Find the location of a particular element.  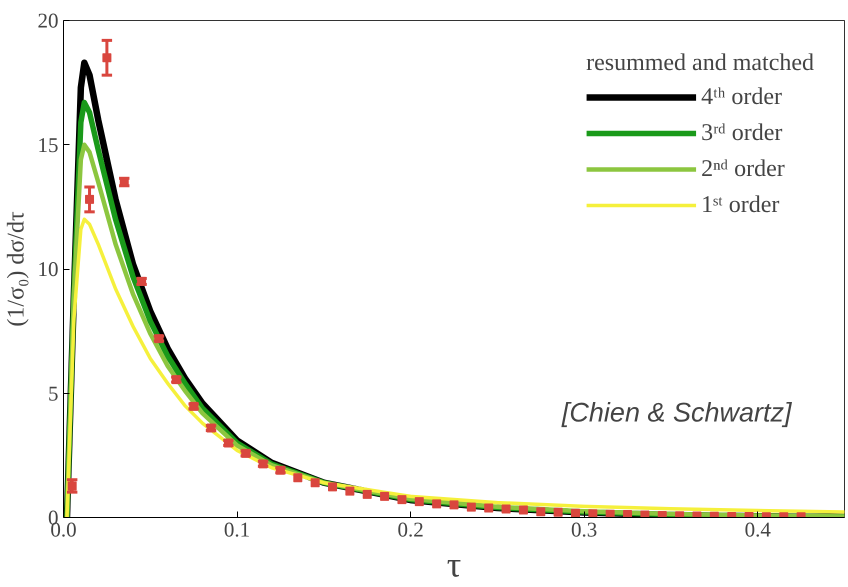

x-tick-label: 0.2 is located at coordinates (410, 530).